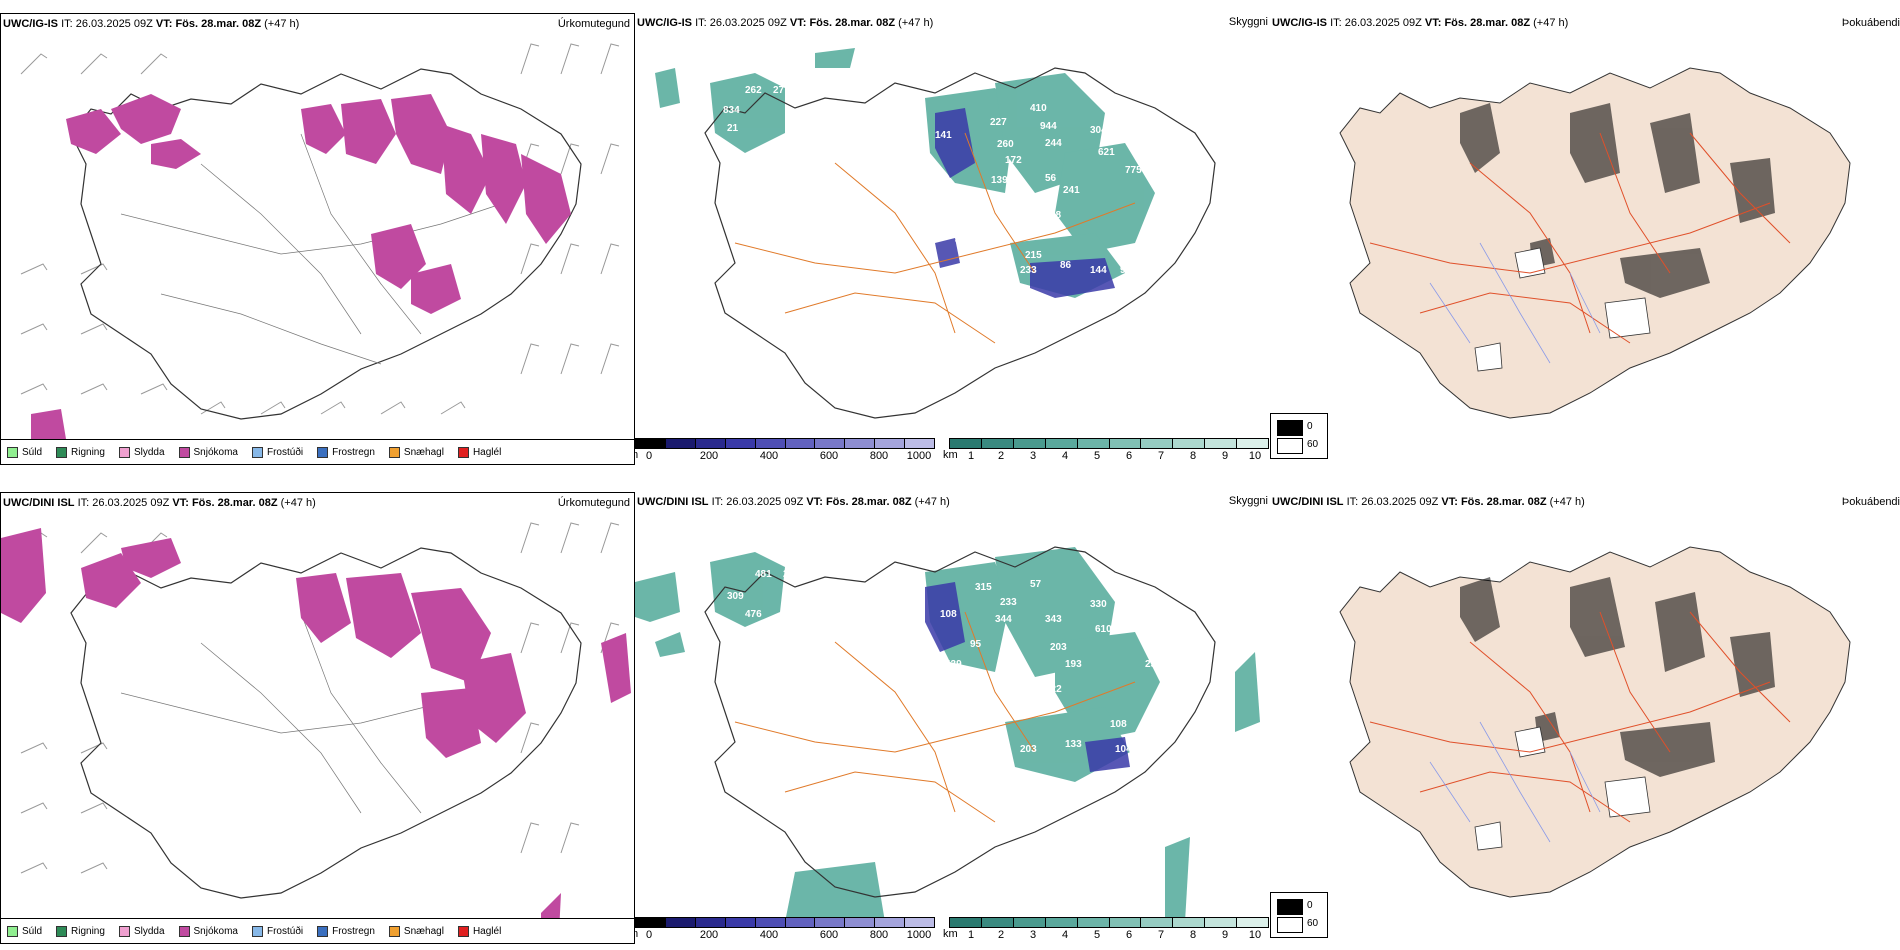 The height and width of the screenshot is (950, 1900). I want to click on cloud-label: 215, so click(791, 574).